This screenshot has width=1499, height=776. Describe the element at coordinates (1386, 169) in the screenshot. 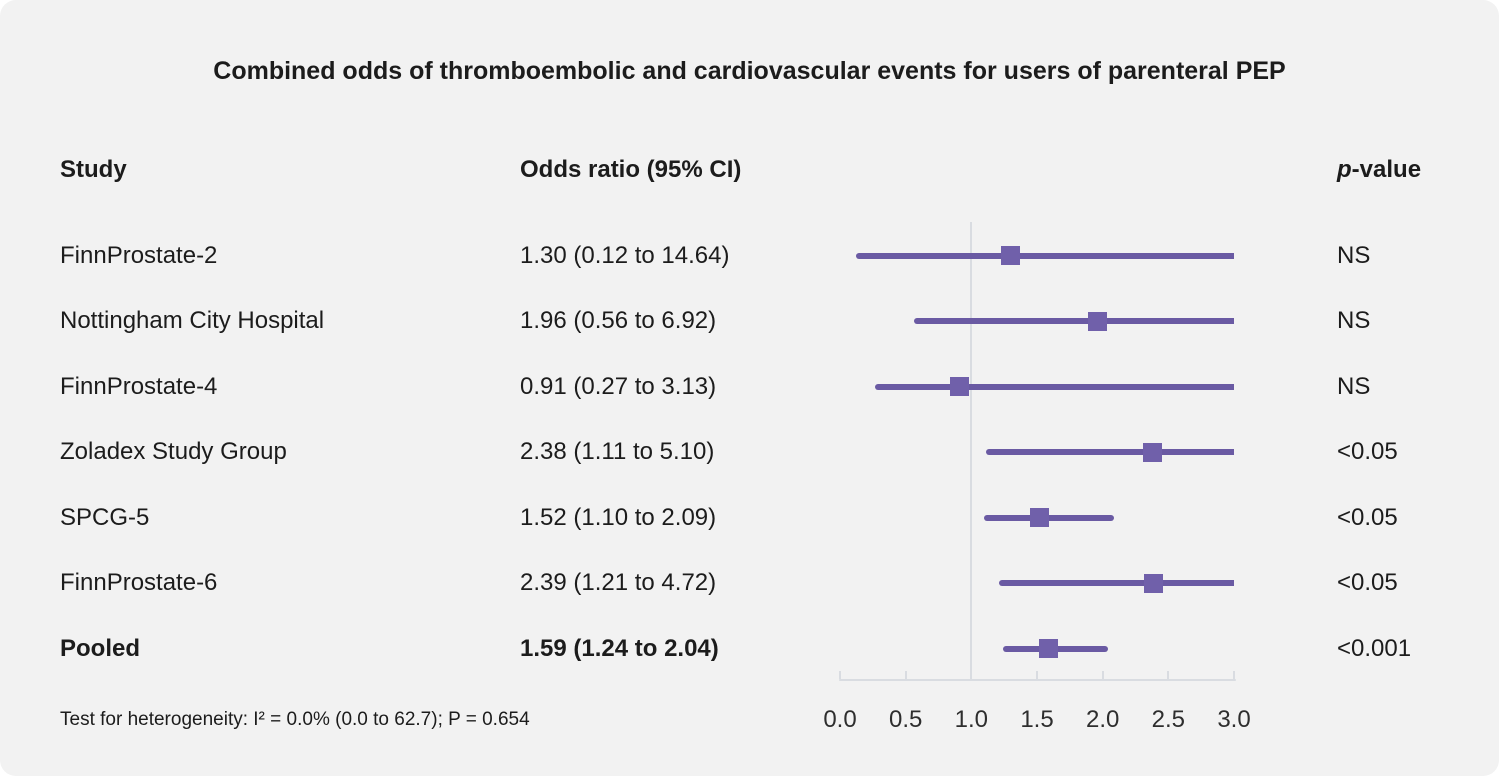

I see `p-value-header-rest: -value` at that location.